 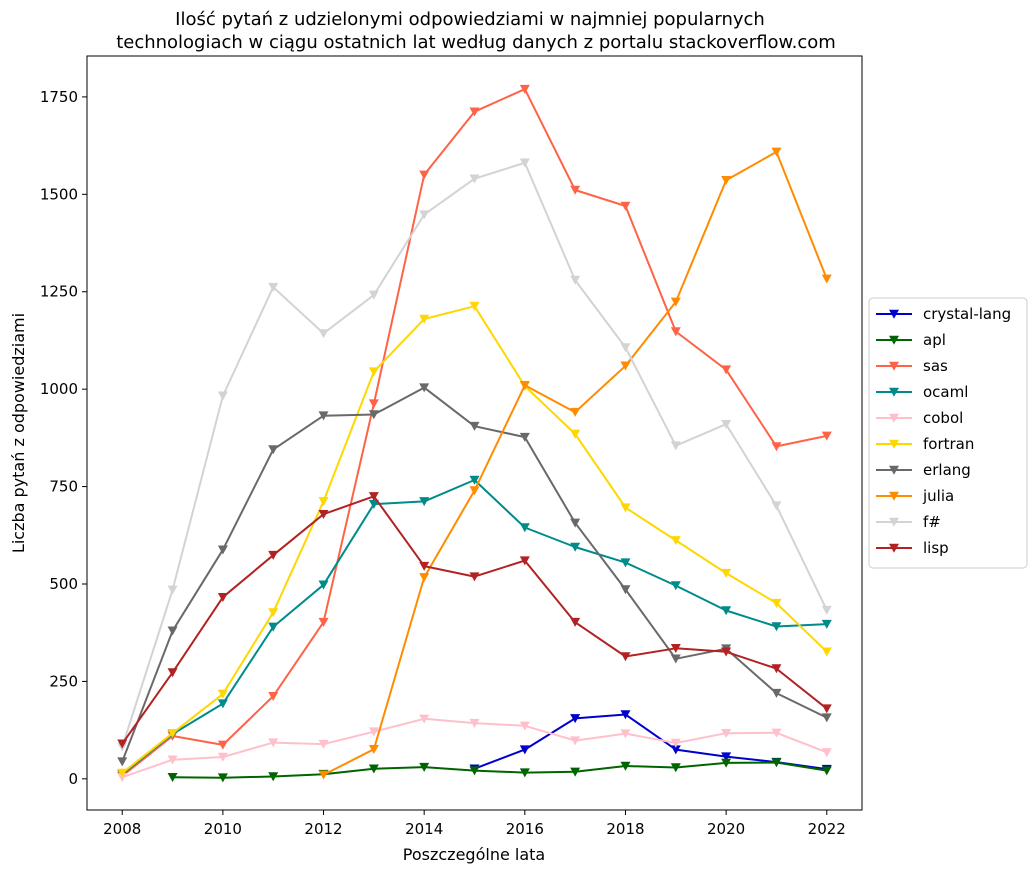 What do you see at coordinates (625, 829) in the screenshot?
I see `x-tick-label: 2018` at bounding box center [625, 829].